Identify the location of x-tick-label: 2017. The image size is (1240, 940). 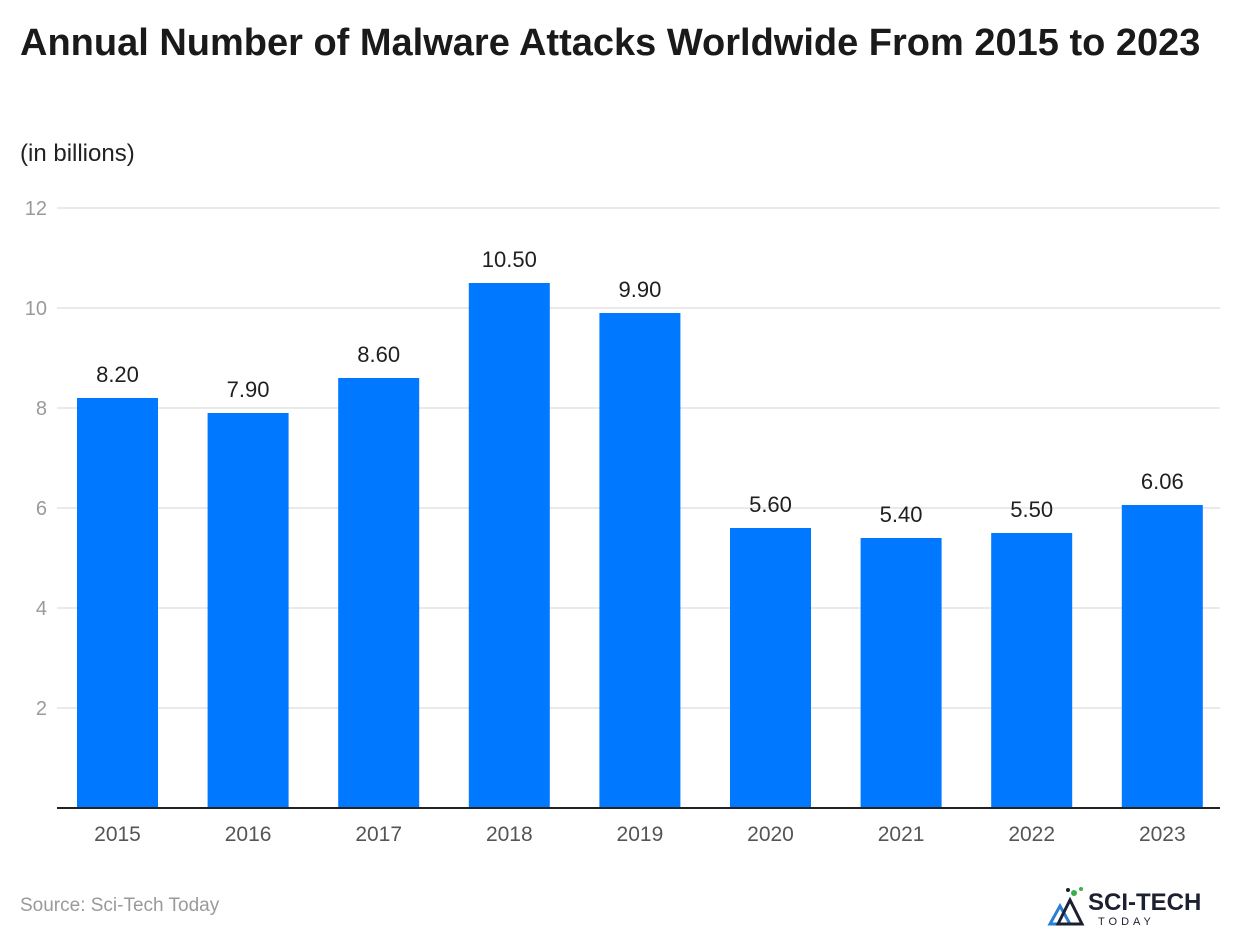
(378, 834).